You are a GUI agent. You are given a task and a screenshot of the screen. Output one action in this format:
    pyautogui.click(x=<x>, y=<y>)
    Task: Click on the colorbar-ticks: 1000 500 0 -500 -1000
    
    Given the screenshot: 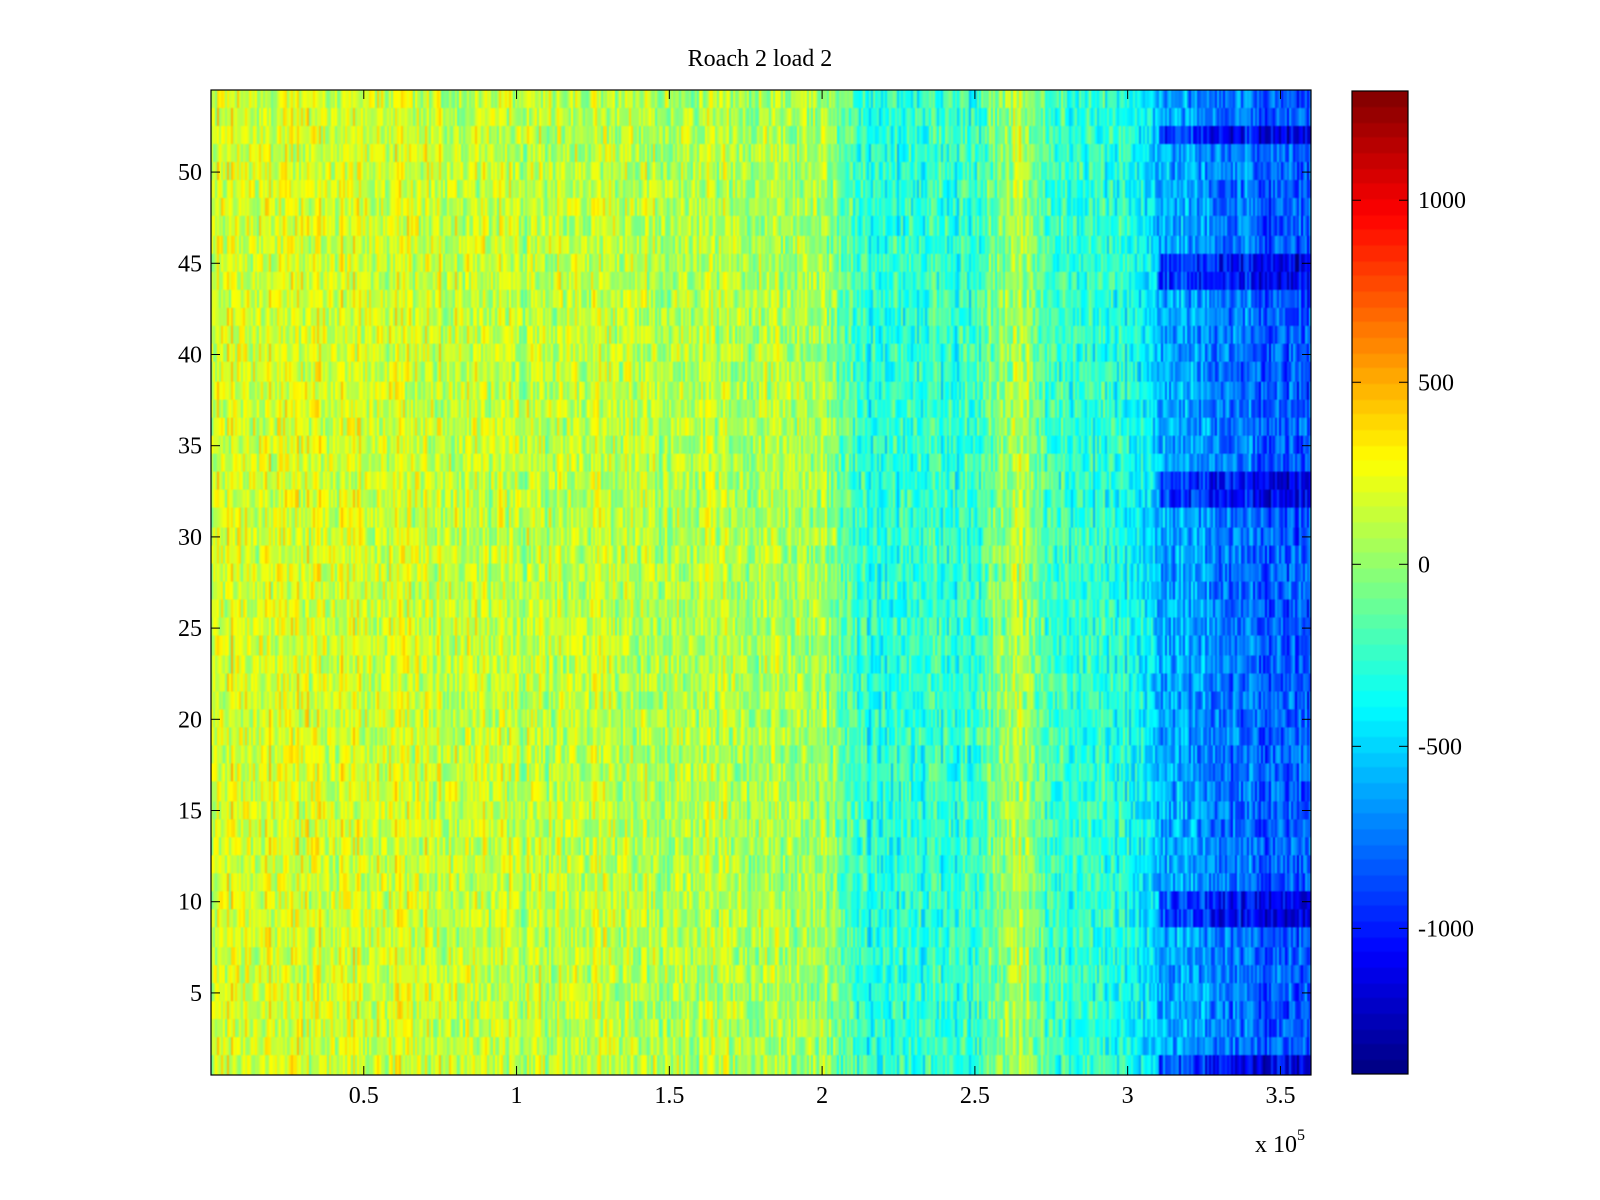 What is the action you would take?
    pyautogui.click(x=1413, y=565)
    